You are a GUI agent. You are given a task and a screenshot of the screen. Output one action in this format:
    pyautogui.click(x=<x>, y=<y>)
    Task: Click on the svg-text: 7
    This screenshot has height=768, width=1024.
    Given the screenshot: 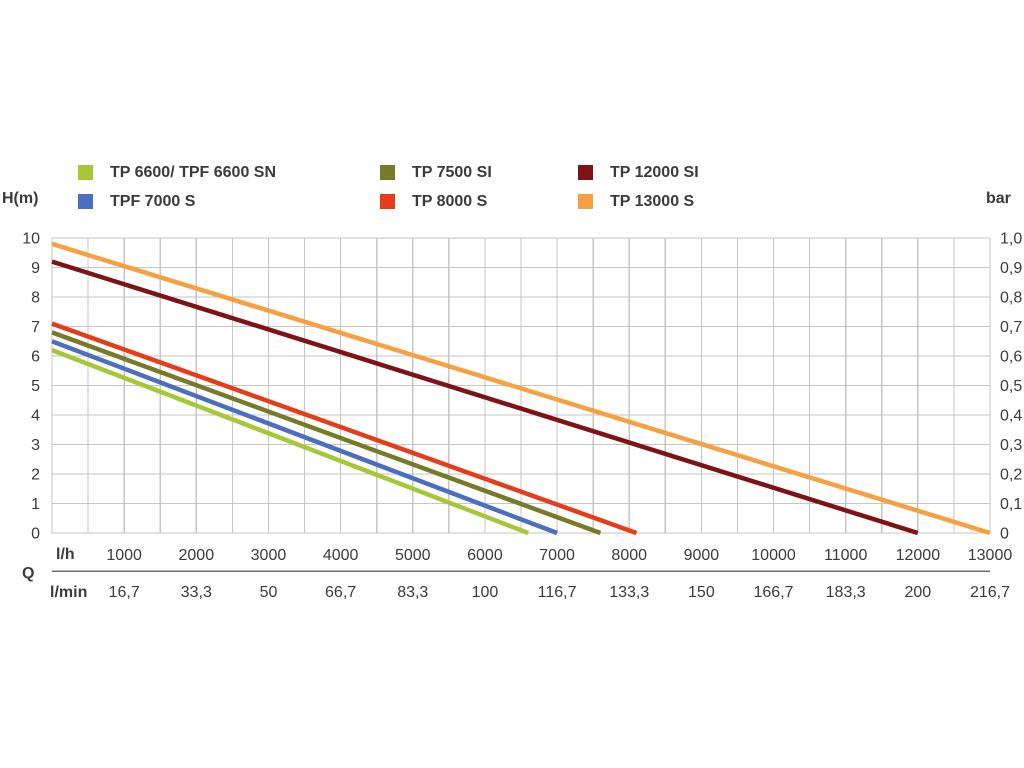 What is the action you would take?
    pyautogui.click(x=35, y=327)
    